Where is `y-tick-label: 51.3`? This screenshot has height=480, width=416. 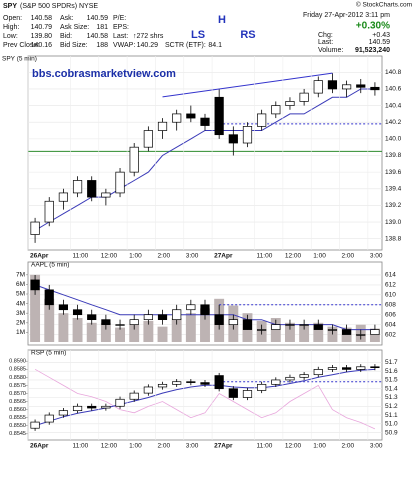
y-tick-label: 51.3 is located at coordinates (391, 397).